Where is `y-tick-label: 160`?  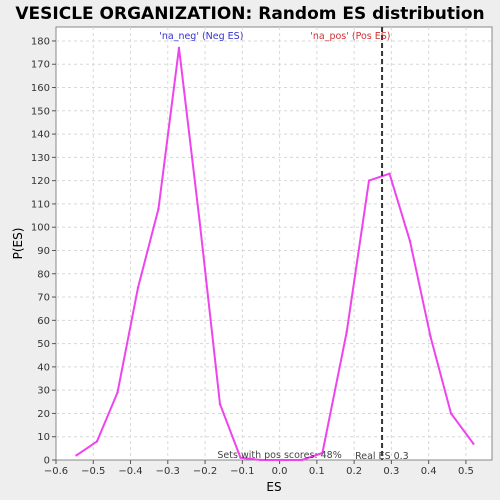 y-tick-label: 160 is located at coordinates (40, 88).